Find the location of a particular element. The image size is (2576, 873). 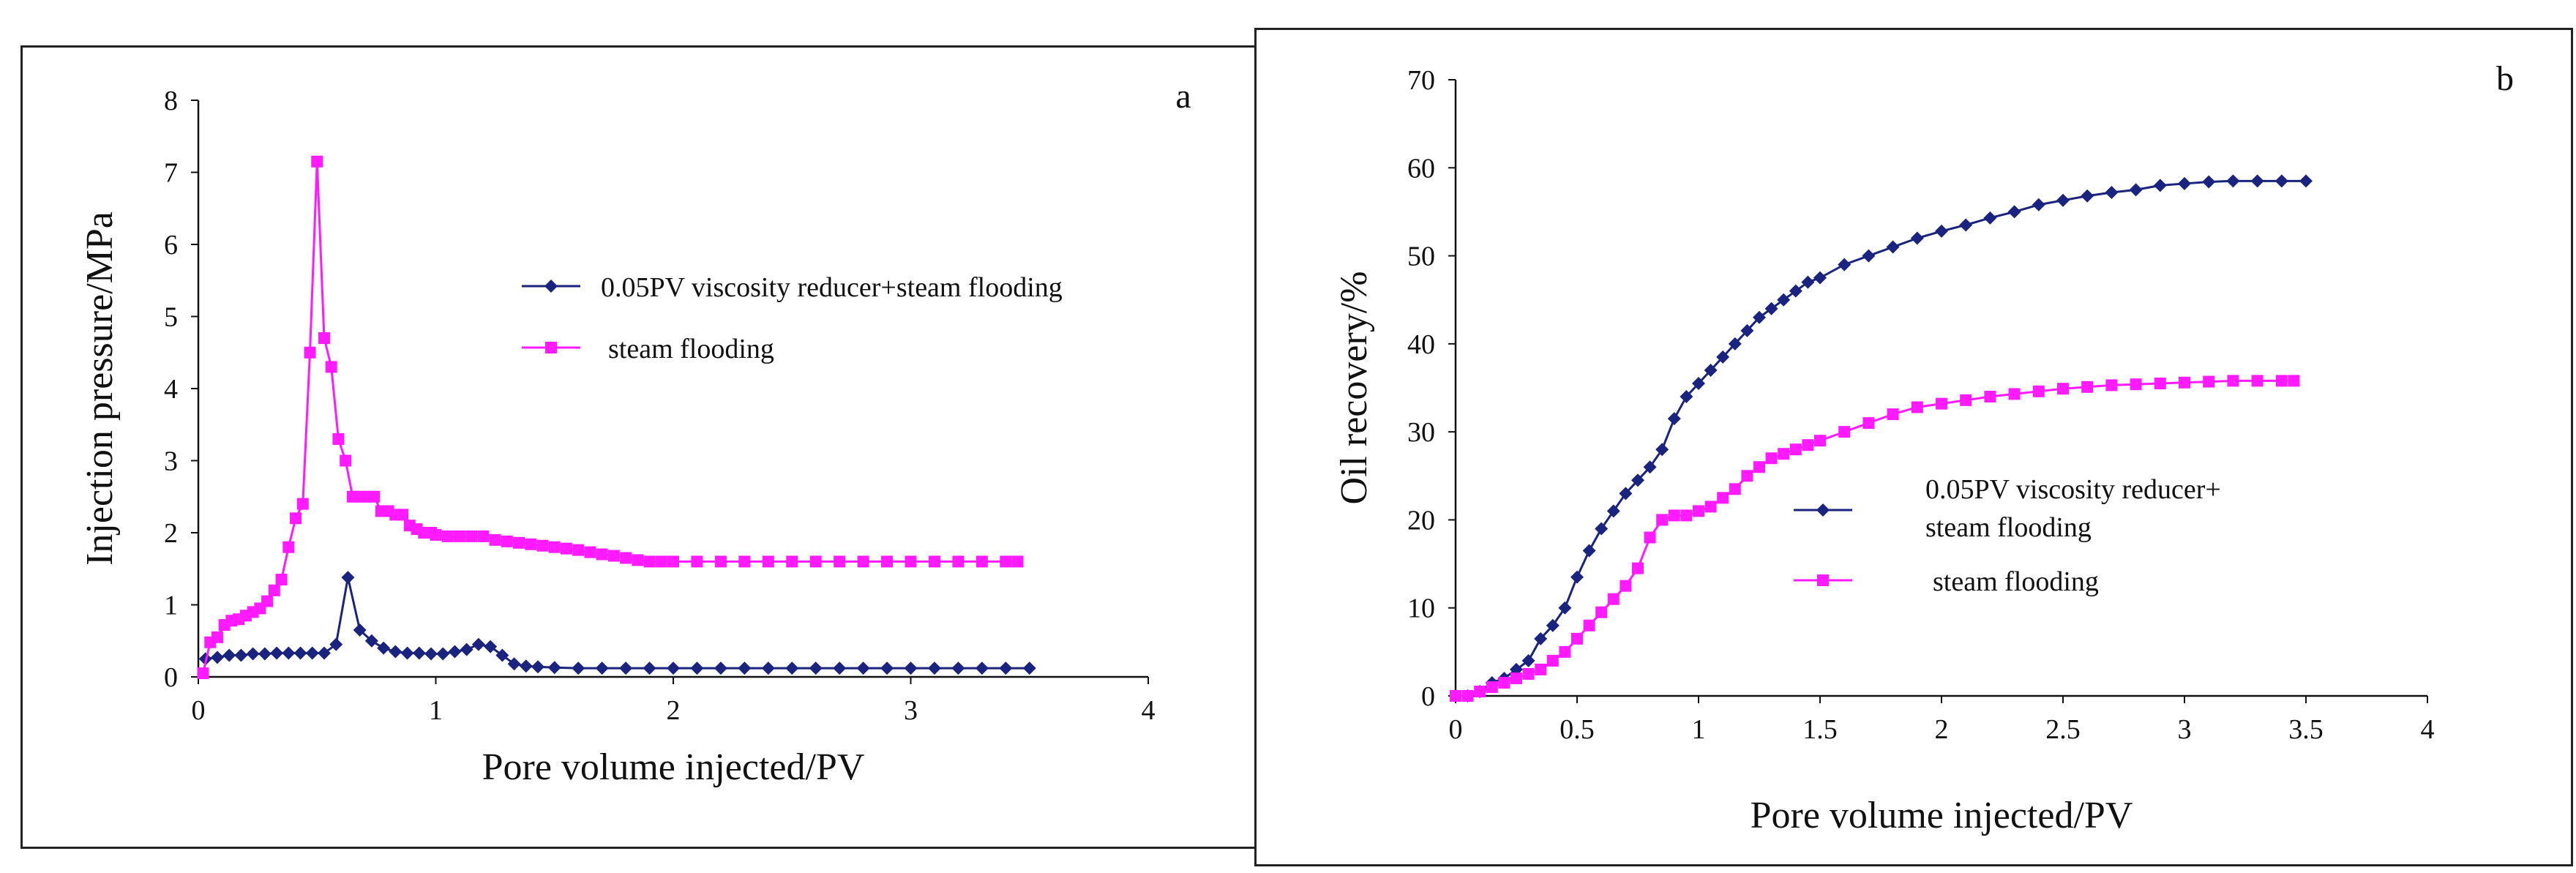

panel-label: b is located at coordinates (2505, 78).